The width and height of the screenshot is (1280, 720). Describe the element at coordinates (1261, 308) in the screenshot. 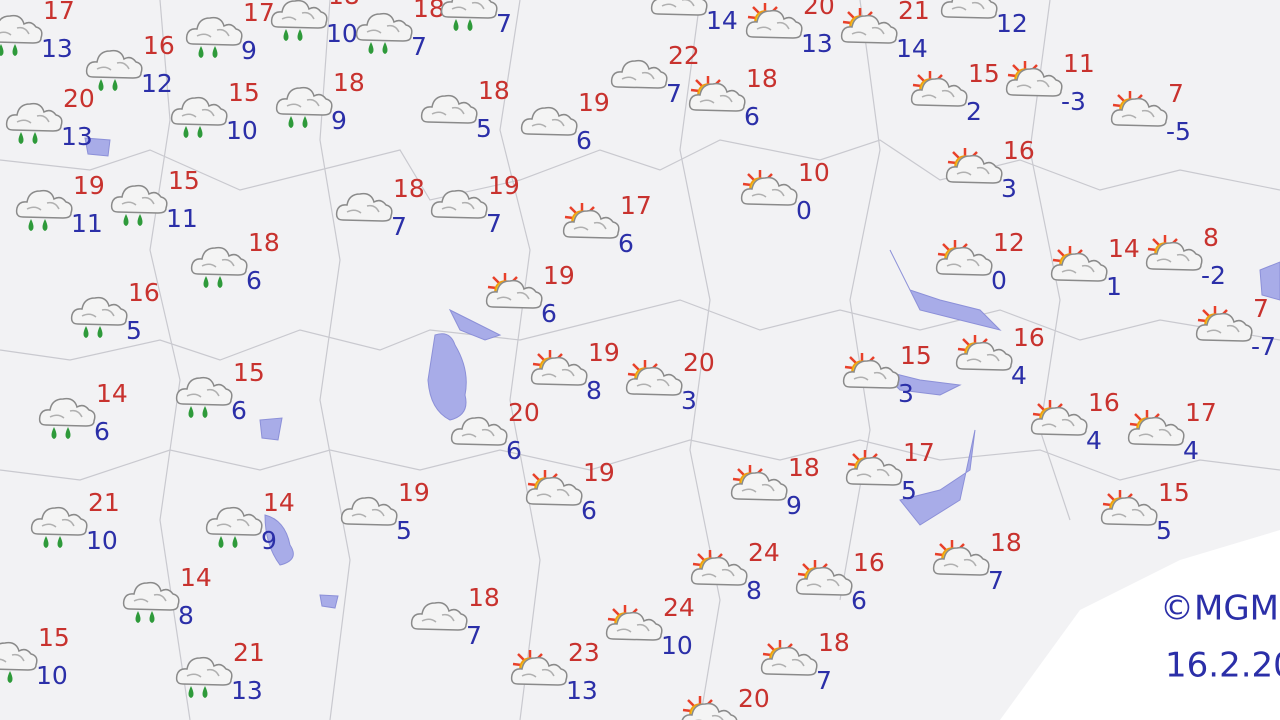

I see `high-temp: 7` at that location.